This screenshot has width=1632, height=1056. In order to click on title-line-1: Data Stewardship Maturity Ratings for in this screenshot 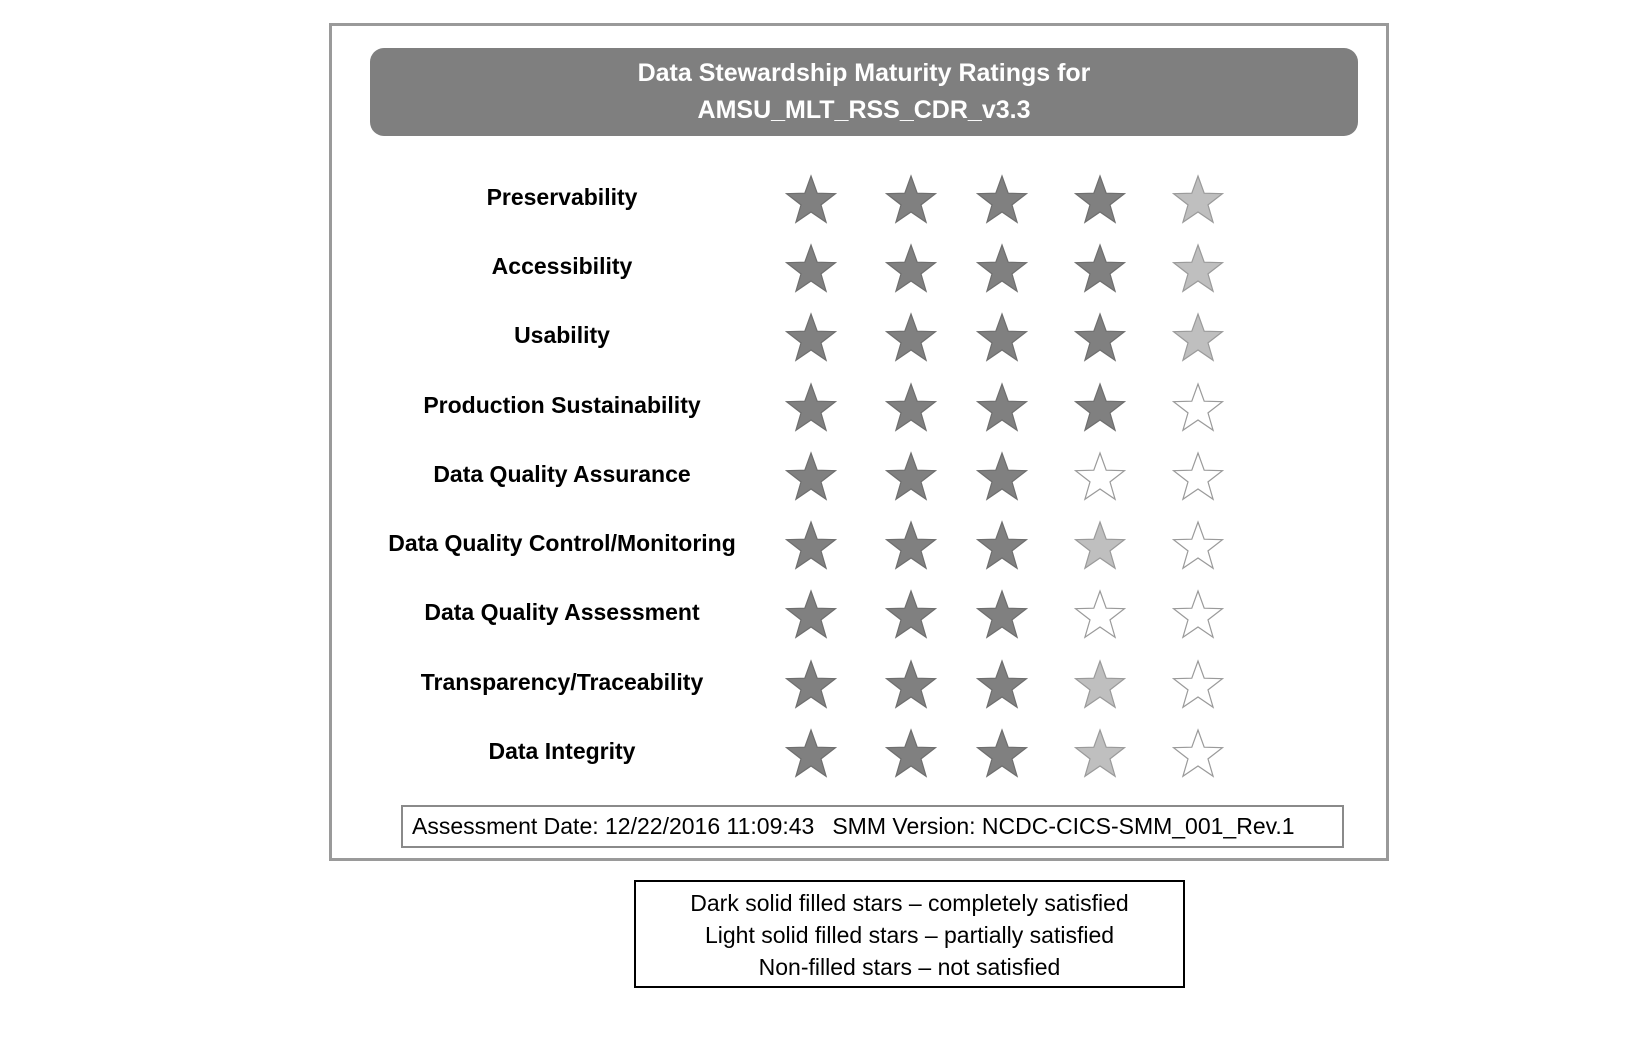, I will do `click(864, 73)`.